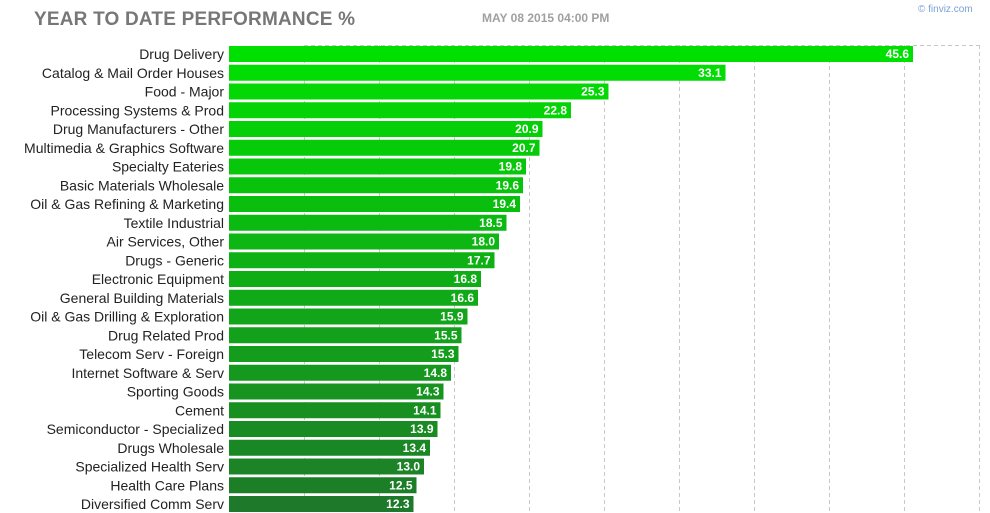  Describe the element at coordinates (181, 54) in the screenshot. I see `category-label: Drug Delivery` at that location.